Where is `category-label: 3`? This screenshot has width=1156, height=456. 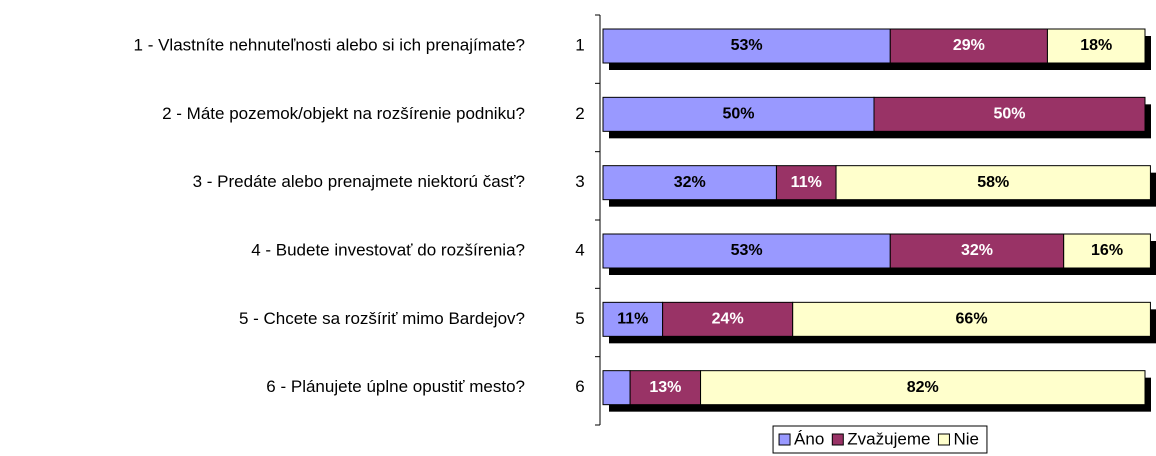 category-label: 3 is located at coordinates (579, 181).